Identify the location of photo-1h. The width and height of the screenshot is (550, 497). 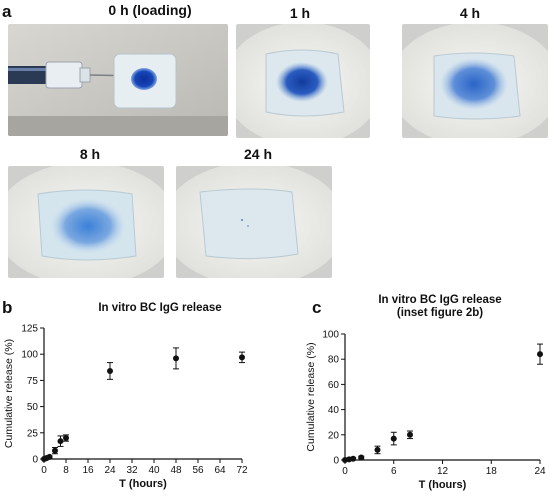
(303, 81).